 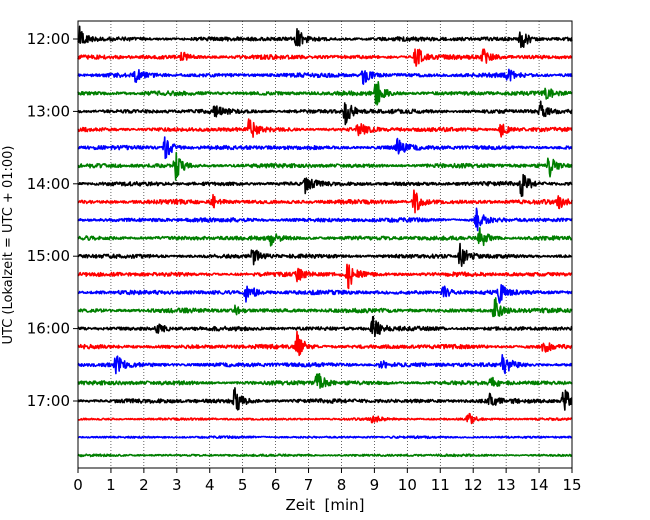 What do you see at coordinates (48, 329) in the screenshot?
I see `y-tick-label: 16:00` at bounding box center [48, 329].